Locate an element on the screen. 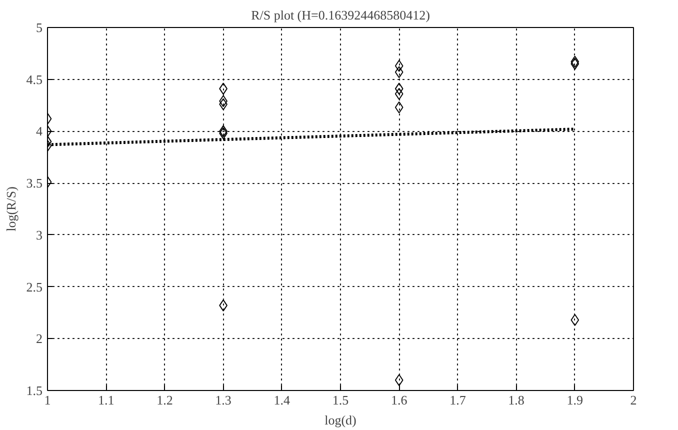 The width and height of the screenshot is (678, 430). y-tick-label: 2.5 is located at coordinates (34, 286).